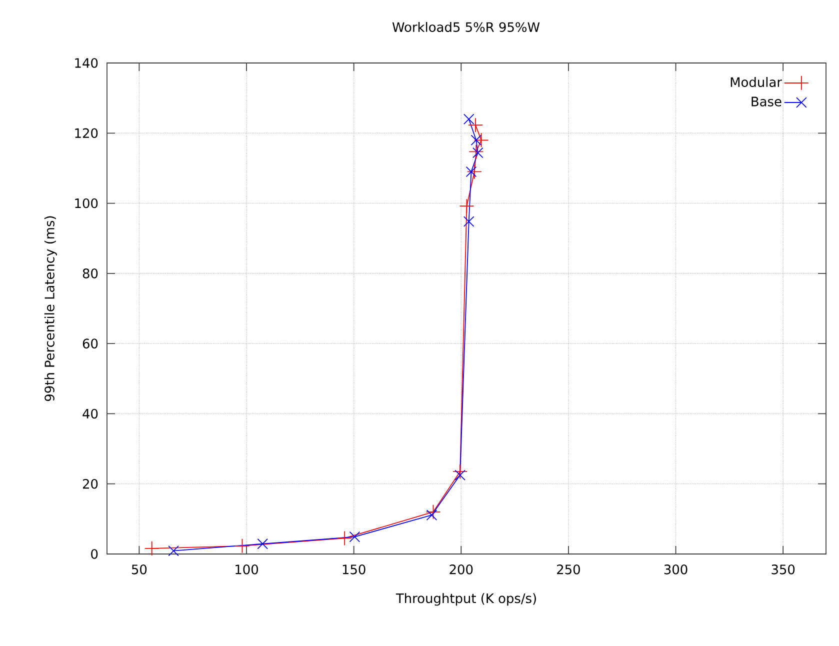 Image resolution: width=839 pixels, height=646 pixels. What do you see at coordinates (86, 203) in the screenshot?
I see `y-tick-label: 100` at bounding box center [86, 203].